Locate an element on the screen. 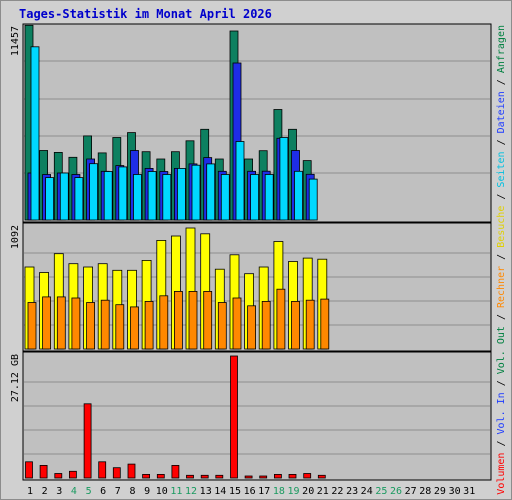 The height and width of the screenshot is (500, 512). day-label-7: 7 is located at coordinates (118, 491).